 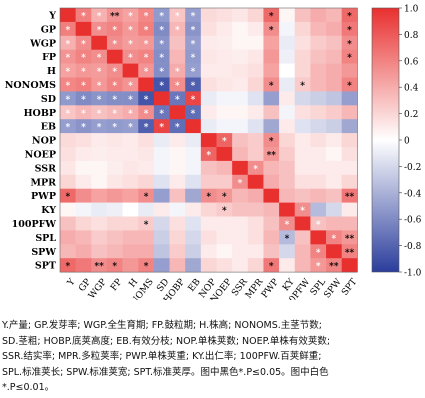 I want to click on row-label: WGP, so click(x=42, y=43).